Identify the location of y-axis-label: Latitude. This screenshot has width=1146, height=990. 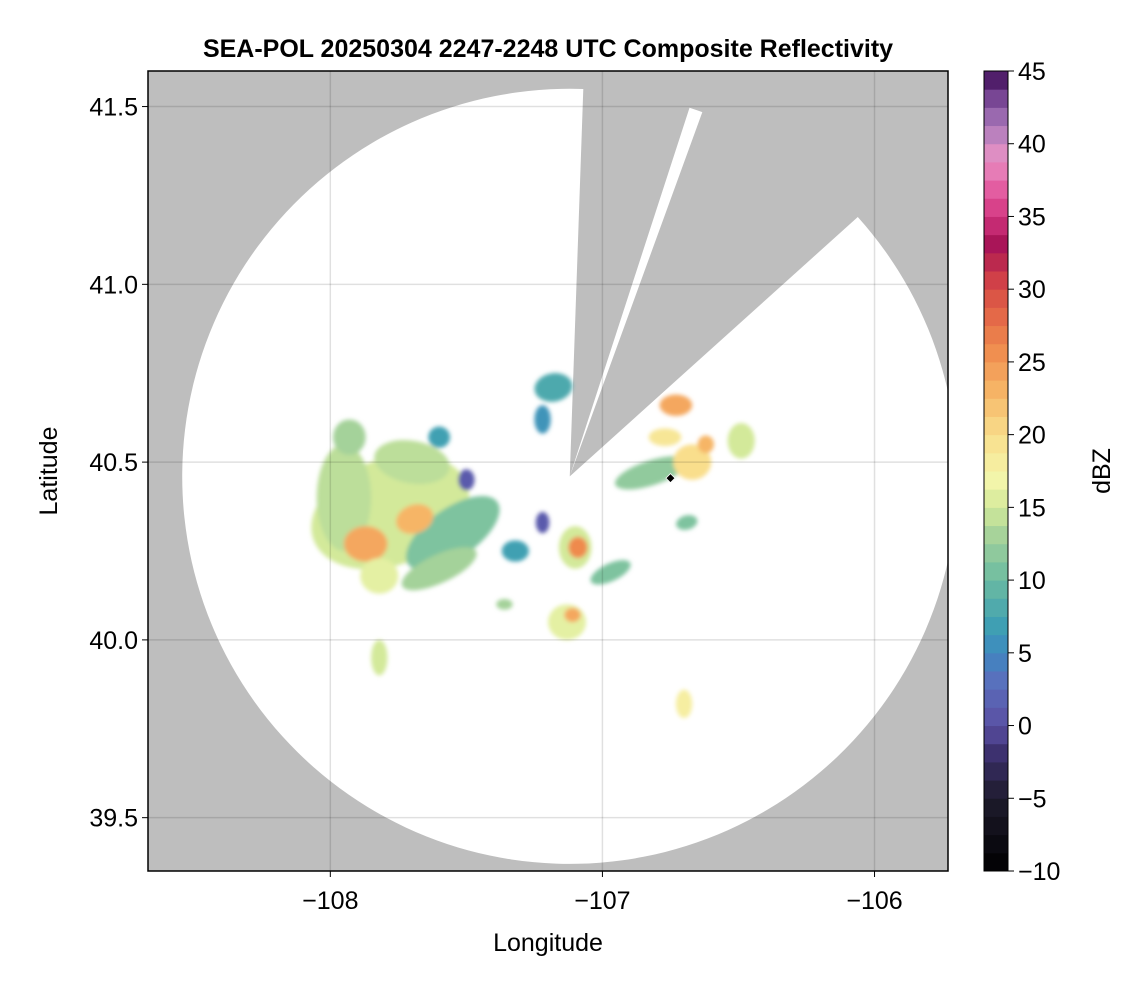
(49, 471).